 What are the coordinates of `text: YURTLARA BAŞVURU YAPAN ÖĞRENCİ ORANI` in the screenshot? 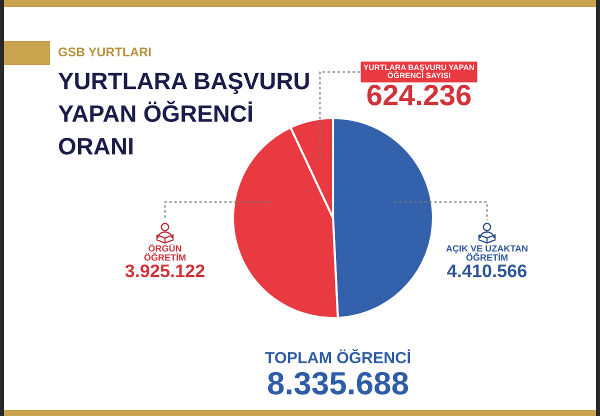 It's located at (183, 113).